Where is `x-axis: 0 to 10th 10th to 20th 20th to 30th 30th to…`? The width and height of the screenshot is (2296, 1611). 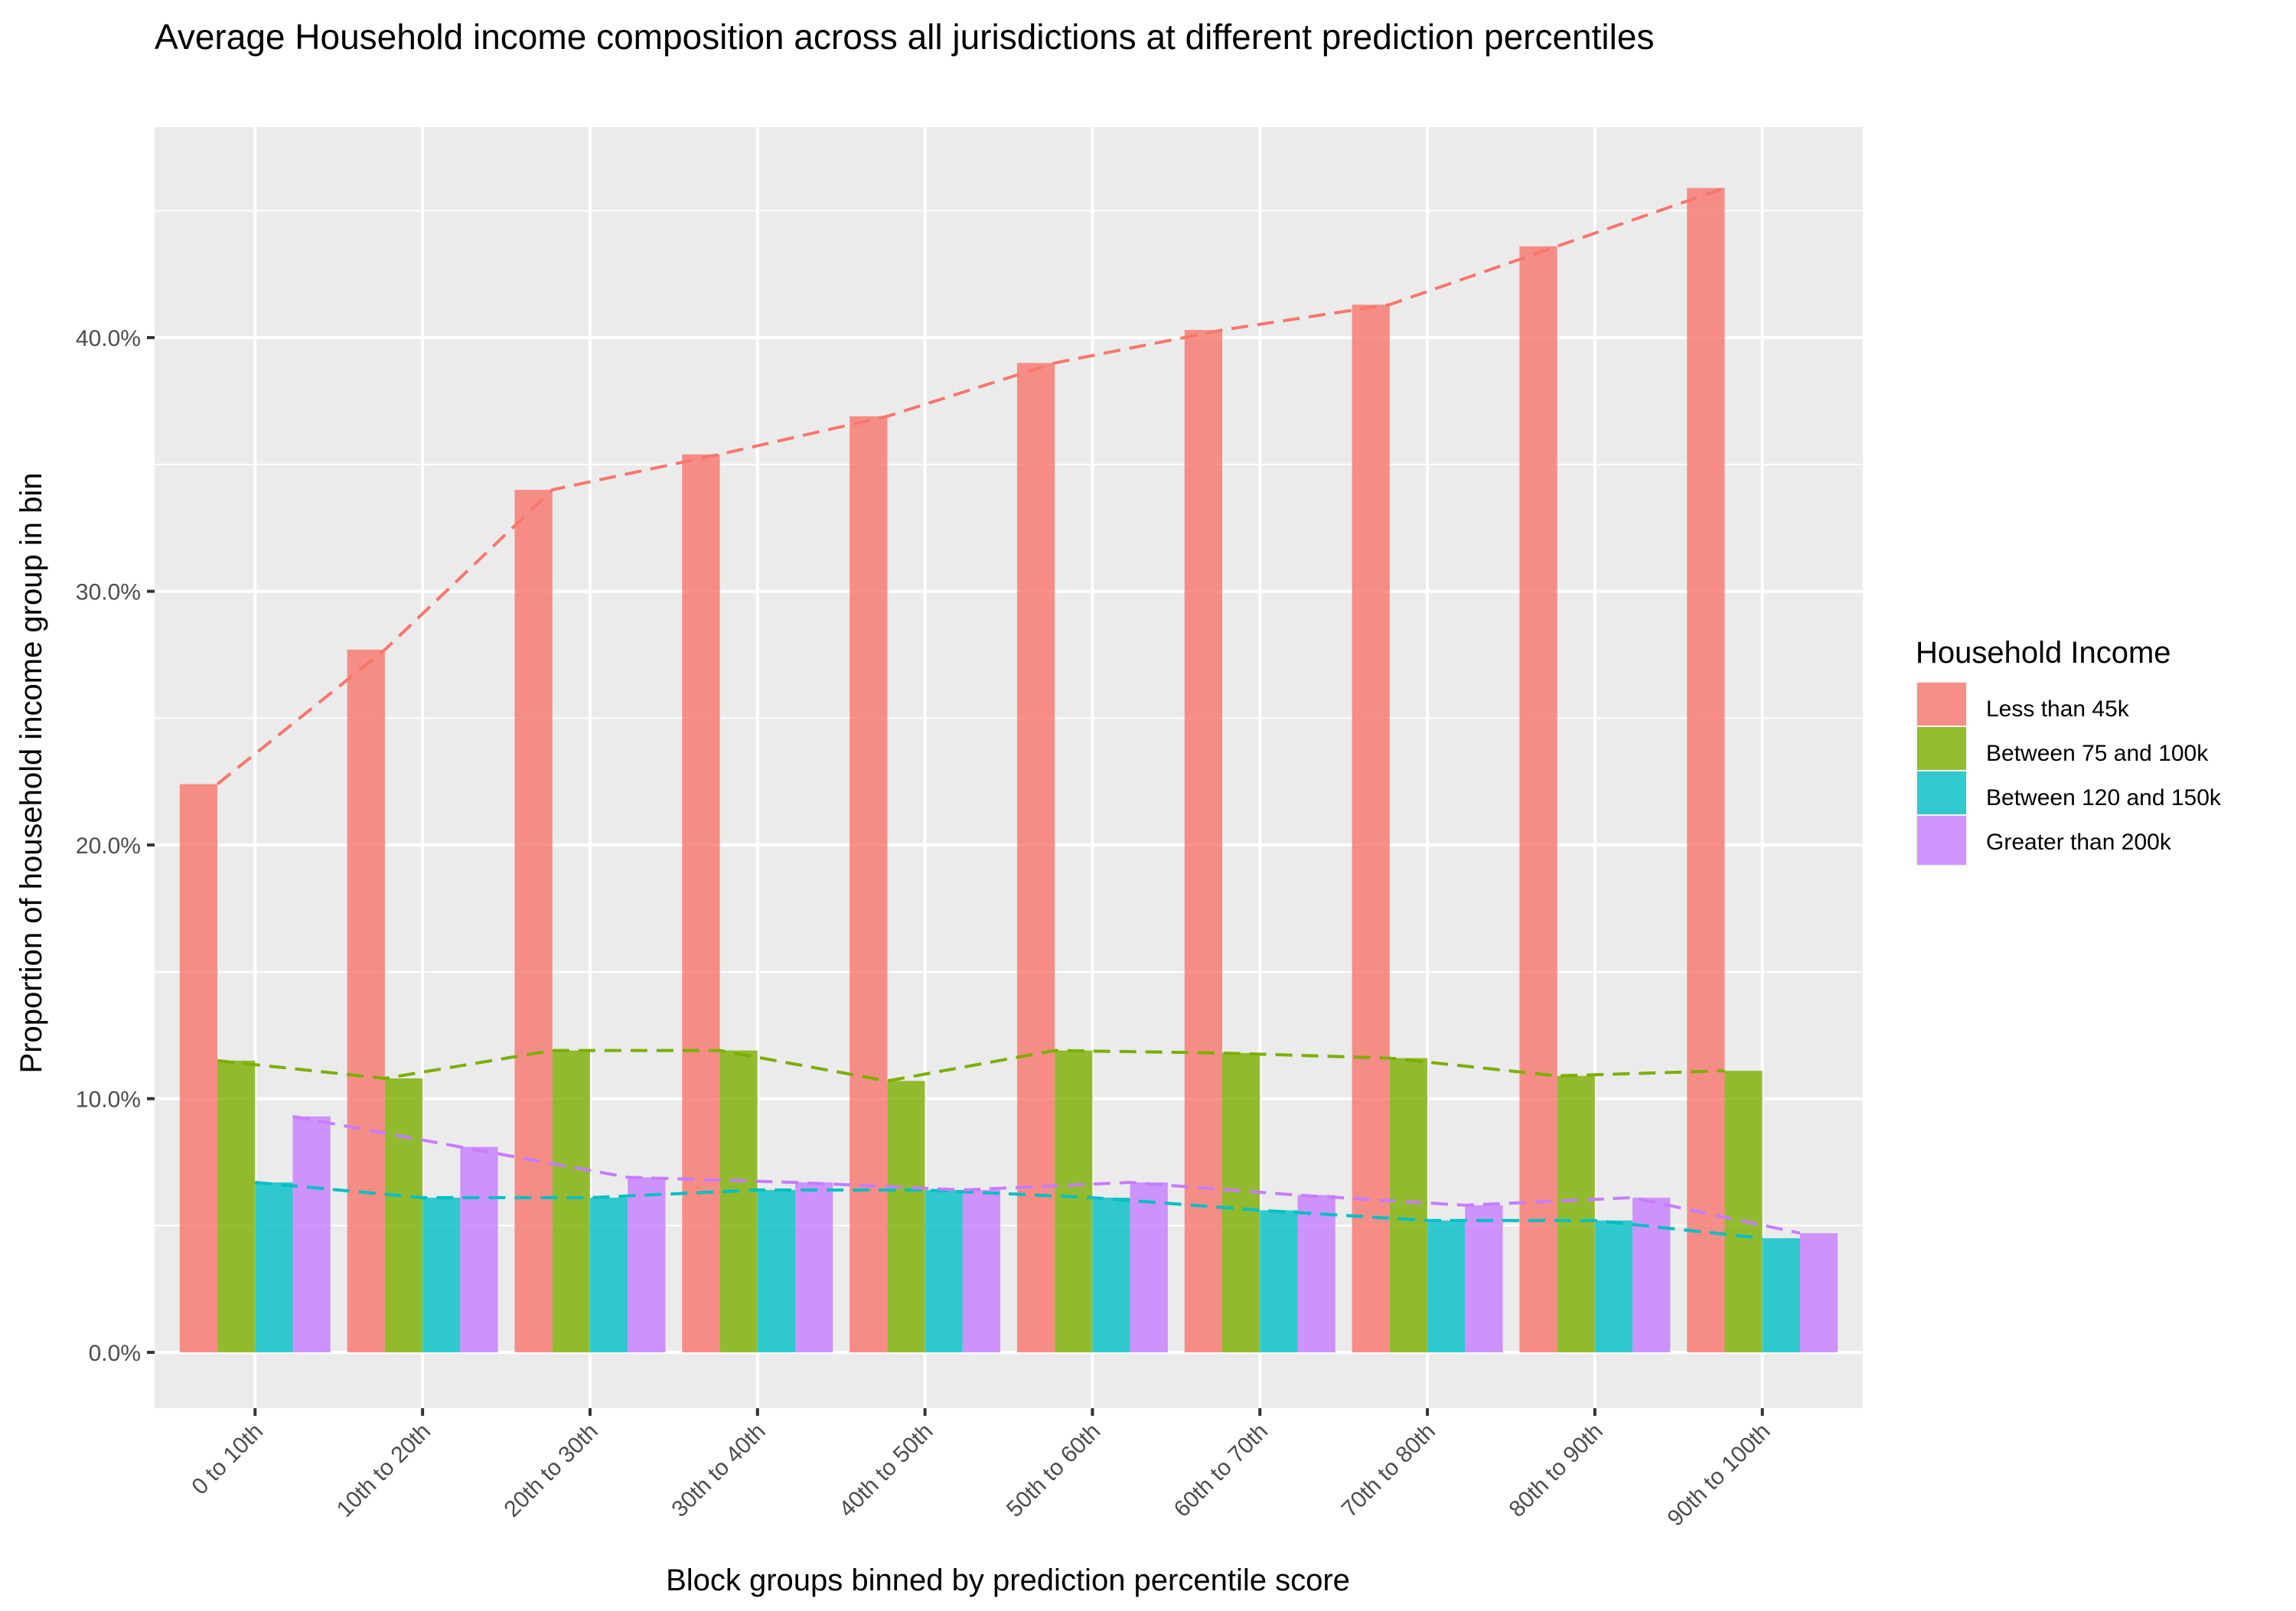
x-axis: 0 to 10th 10th to 20th 20th to 30th 30th to… is located at coordinates (981, 1469).